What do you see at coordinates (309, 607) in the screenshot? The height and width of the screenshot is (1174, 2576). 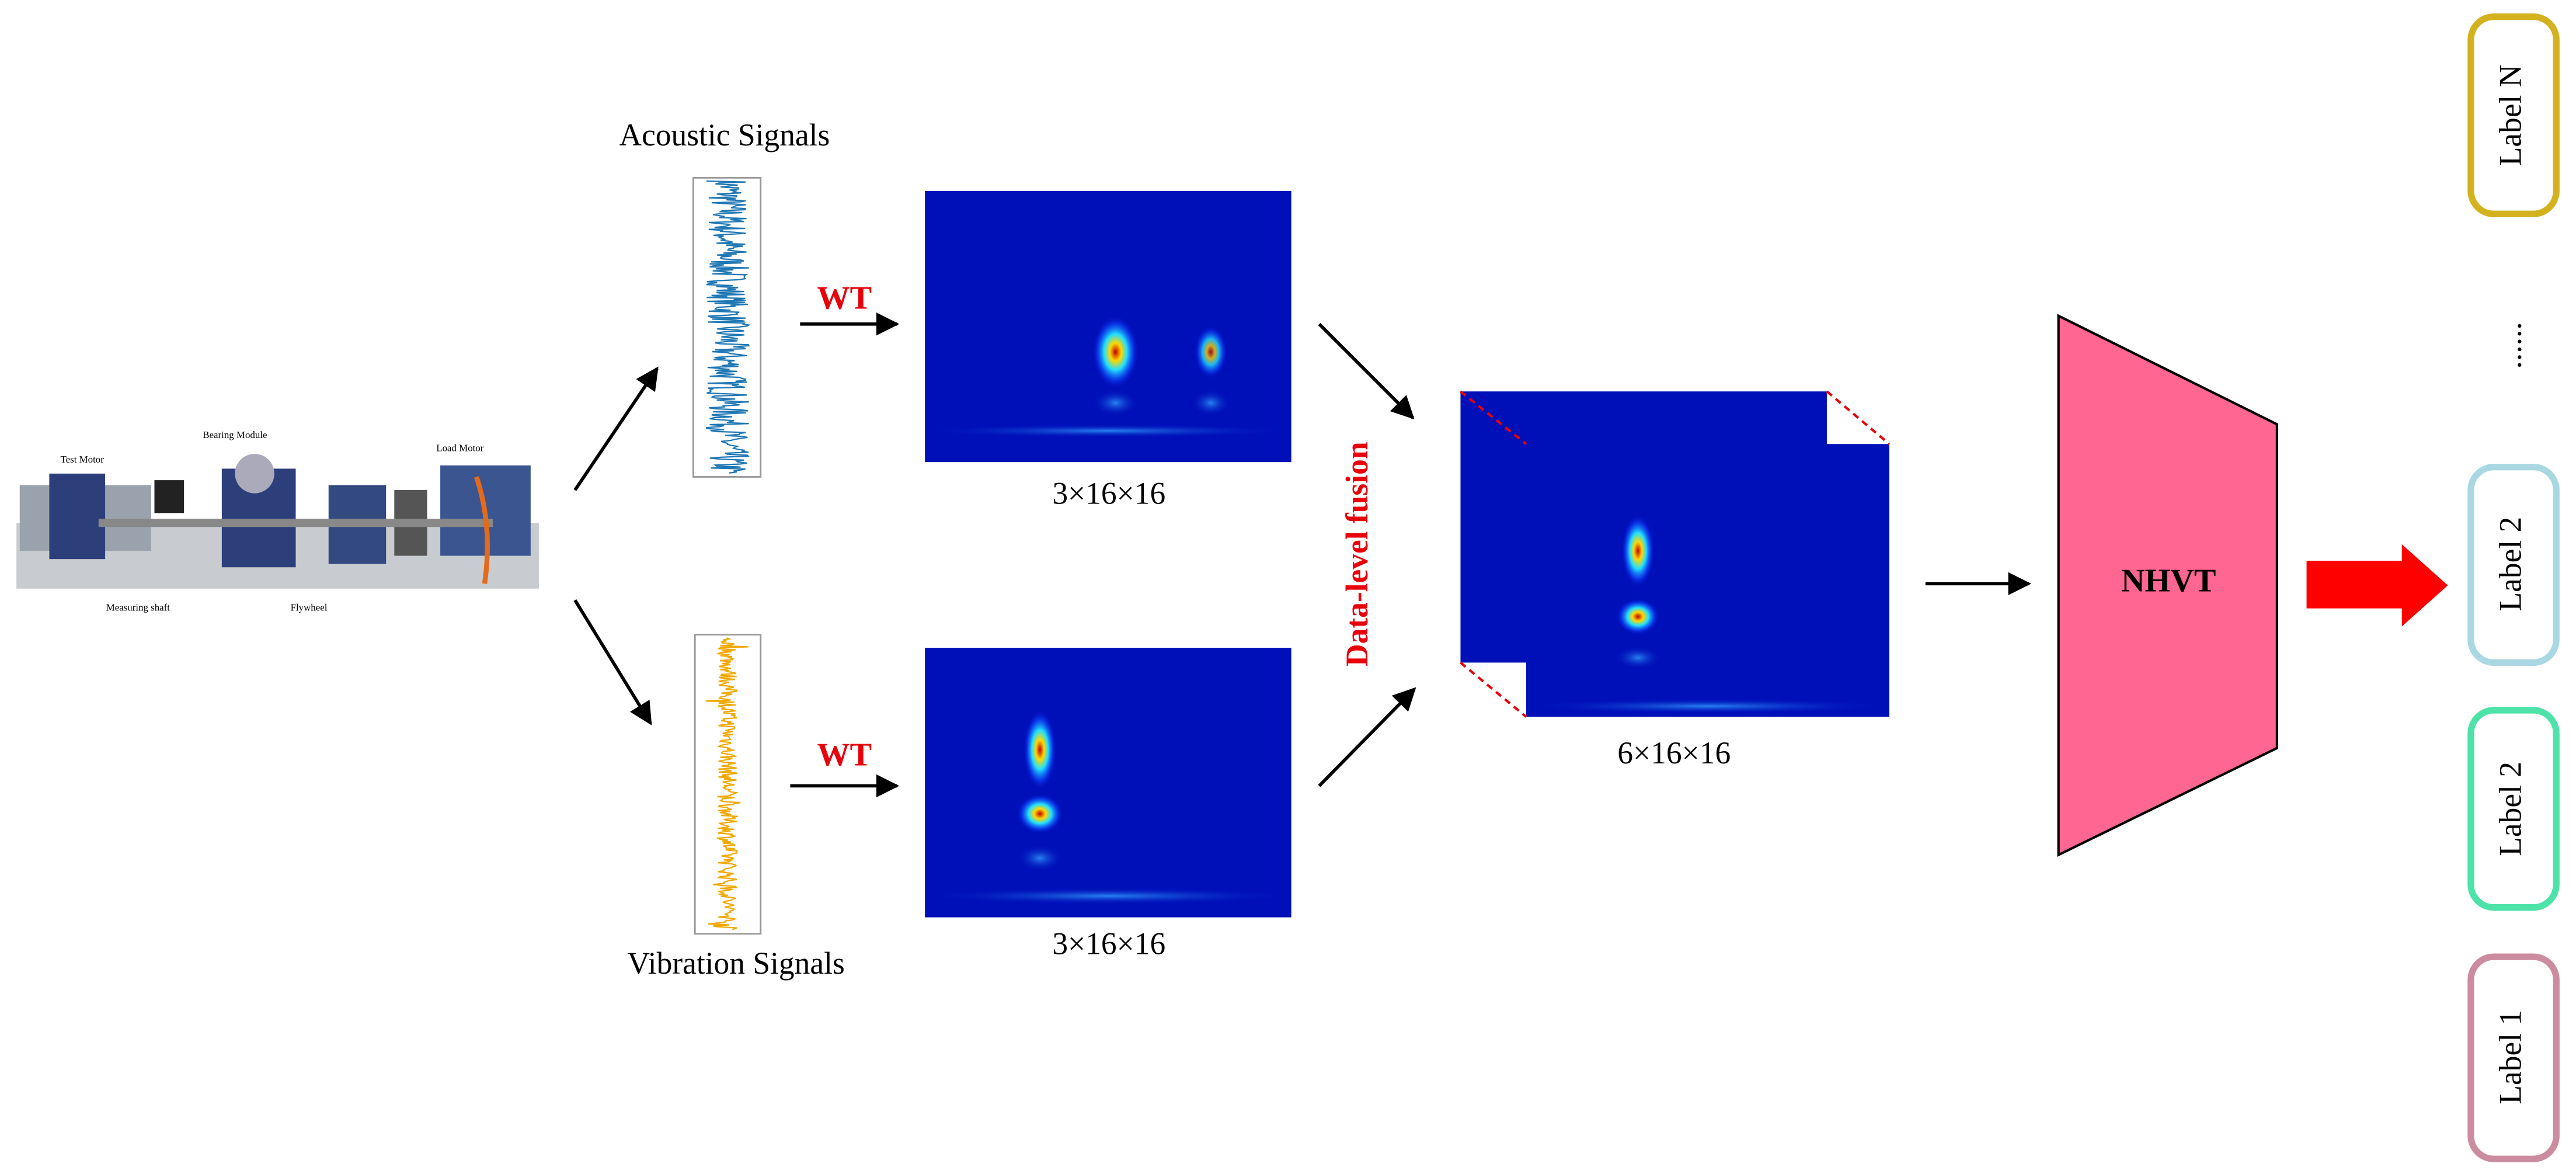 I see `rig-label: Flywheel` at bounding box center [309, 607].